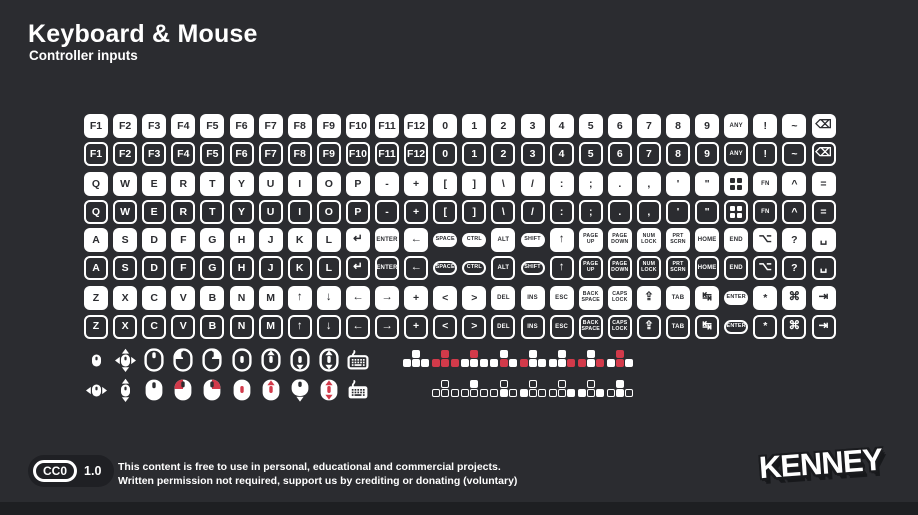  I want to click on keycap: ⌥, so click(765, 268).